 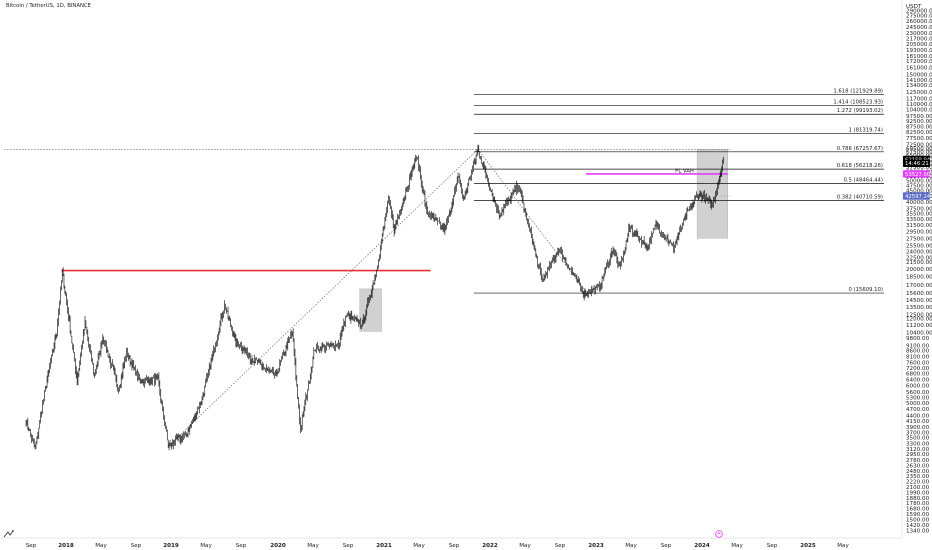 What do you see at coordinates (919, 278) in the screenshot?
I see `price-tick-label: 18500.00` at bounding box center [919, 278].